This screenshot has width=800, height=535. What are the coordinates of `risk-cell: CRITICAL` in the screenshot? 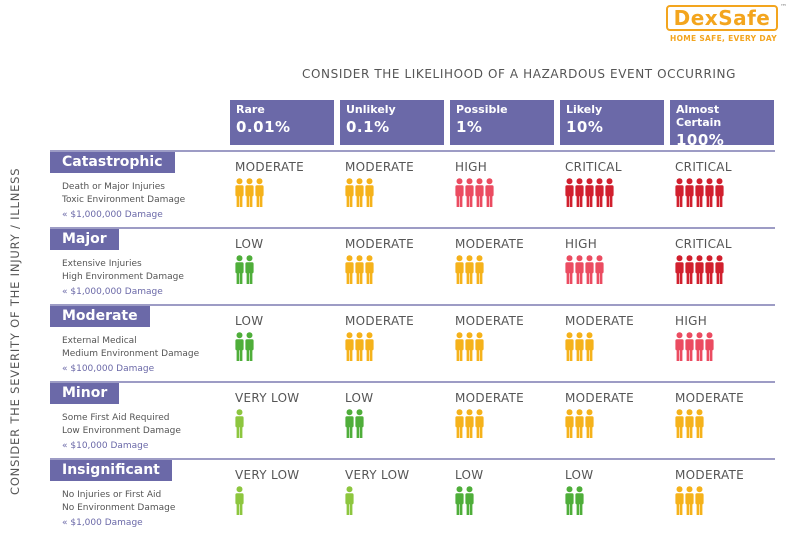 It's located at (612, 190).